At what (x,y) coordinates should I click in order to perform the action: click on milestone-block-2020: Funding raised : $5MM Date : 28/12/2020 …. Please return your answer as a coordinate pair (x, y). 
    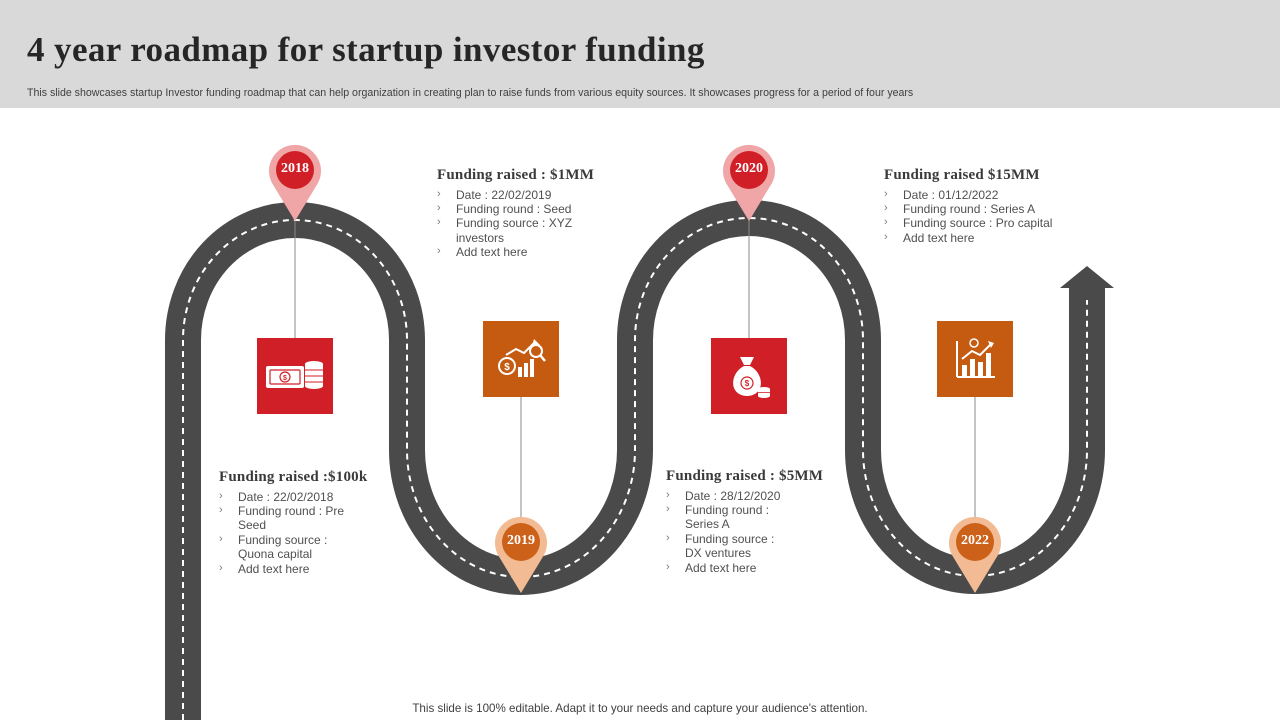
    Looking at the image, I should click on (766, 521).